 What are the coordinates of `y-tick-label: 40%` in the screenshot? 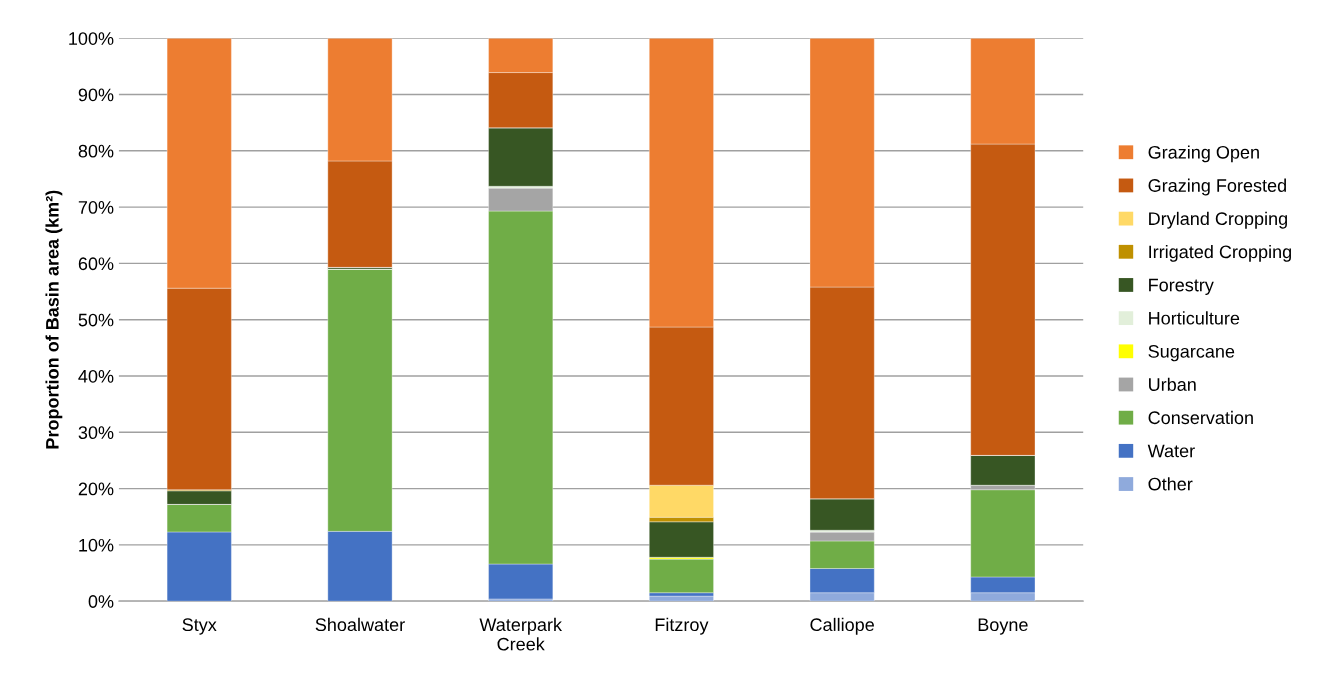 It's located at (96, 376).